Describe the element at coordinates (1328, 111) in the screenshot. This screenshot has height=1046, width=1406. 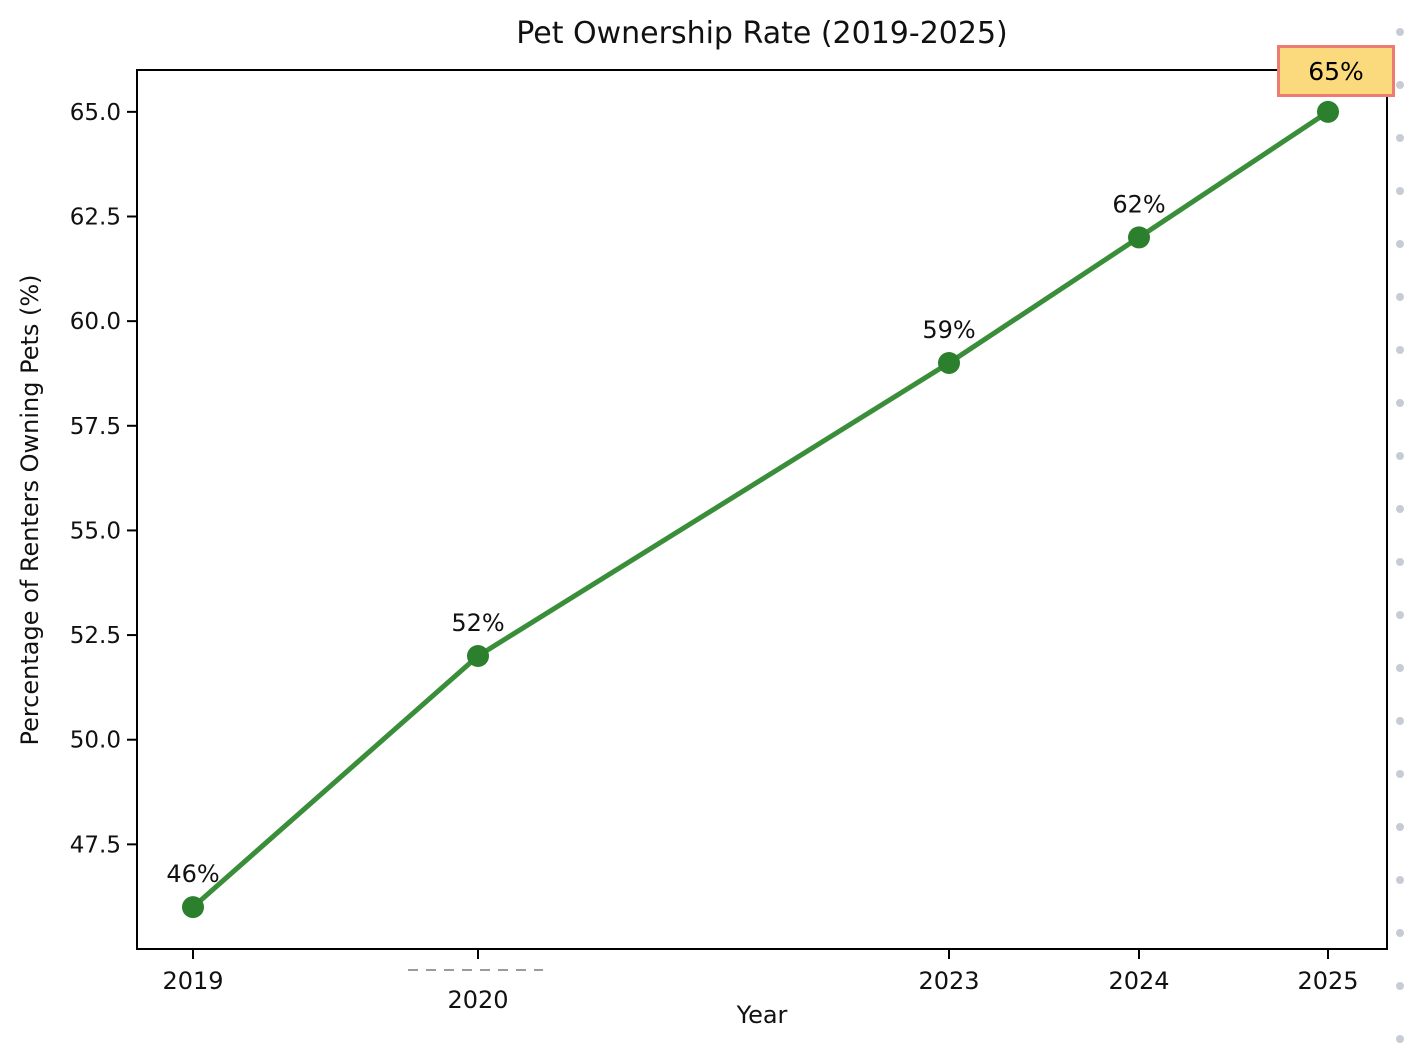
I see `data-point-2025` at that location.